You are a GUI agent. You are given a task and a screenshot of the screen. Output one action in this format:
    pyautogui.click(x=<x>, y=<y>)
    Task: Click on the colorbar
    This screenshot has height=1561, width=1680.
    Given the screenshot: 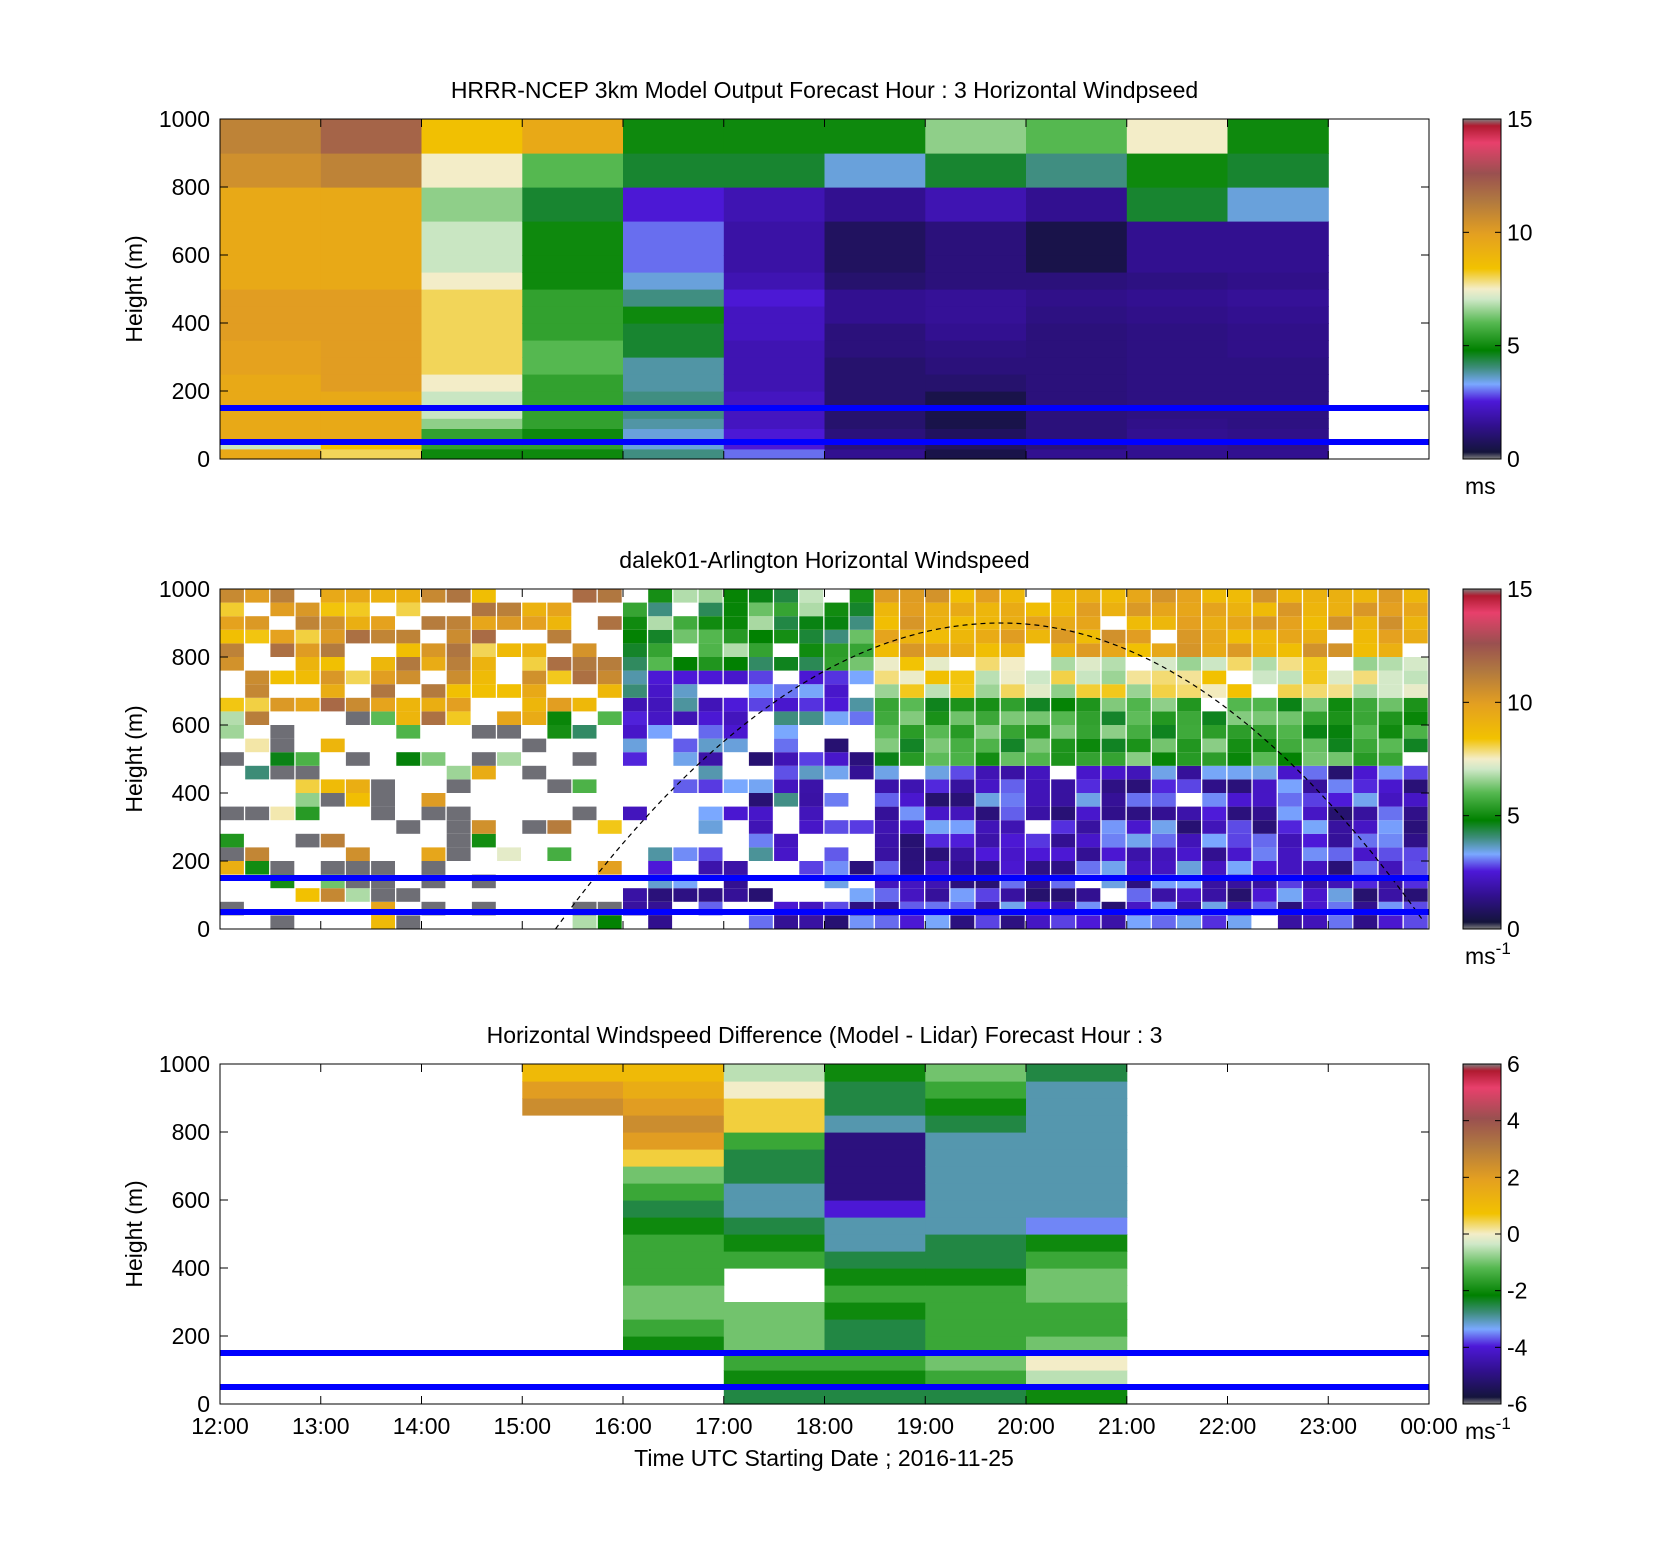 What is the action you would take?
    pyautogui.click(x=1482, y=759)
    